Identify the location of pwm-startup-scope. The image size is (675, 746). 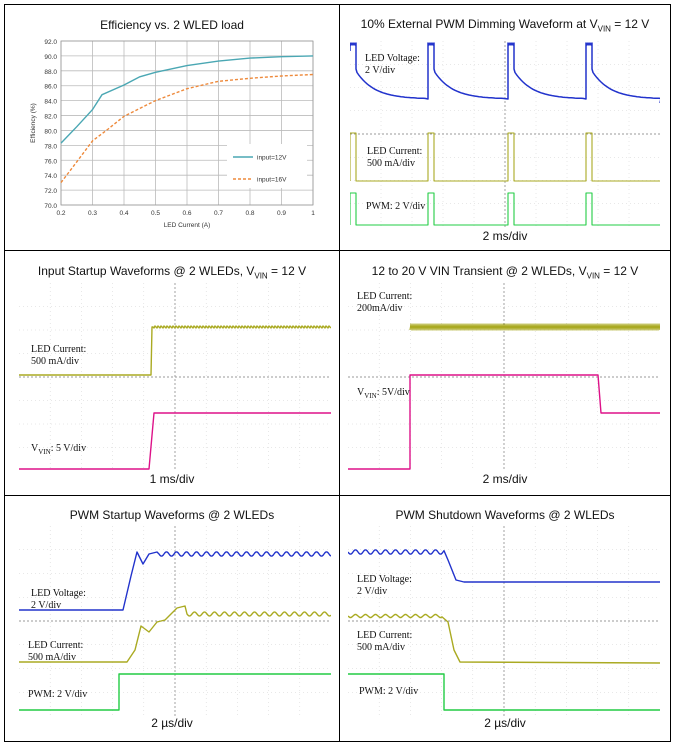
(175, 621).